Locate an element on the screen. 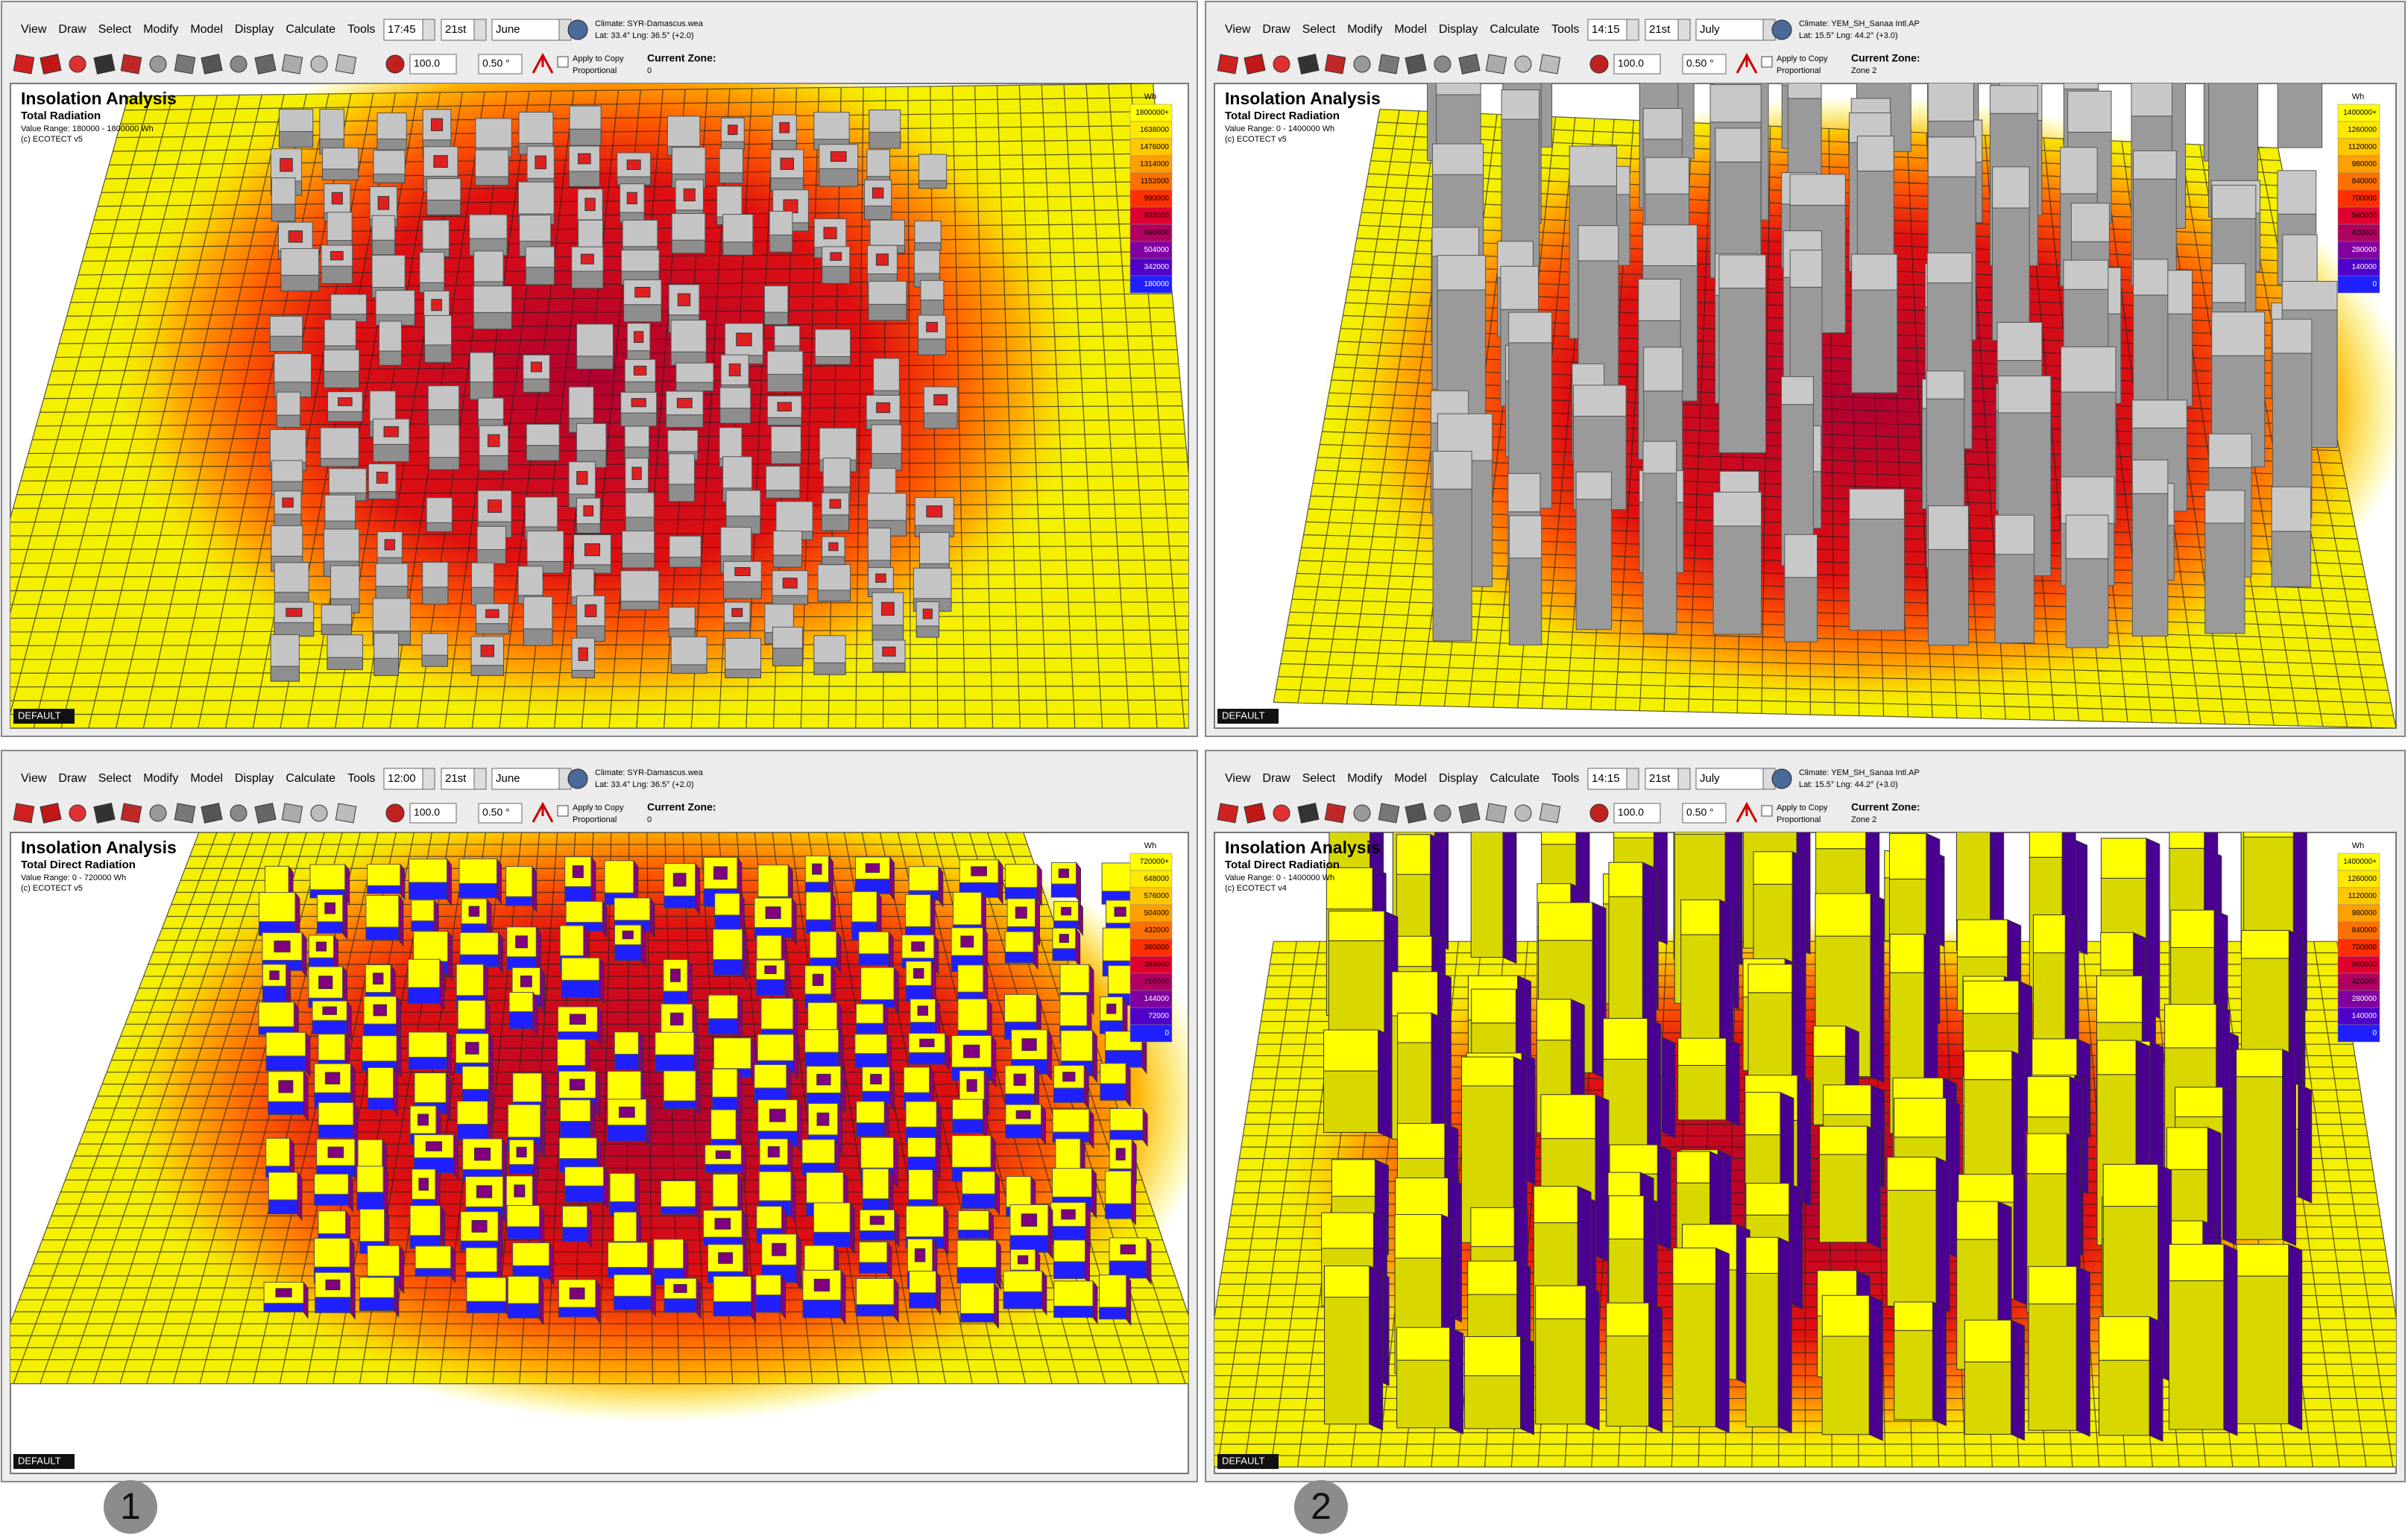  time-field-box is located at coordinates (1607, 779).